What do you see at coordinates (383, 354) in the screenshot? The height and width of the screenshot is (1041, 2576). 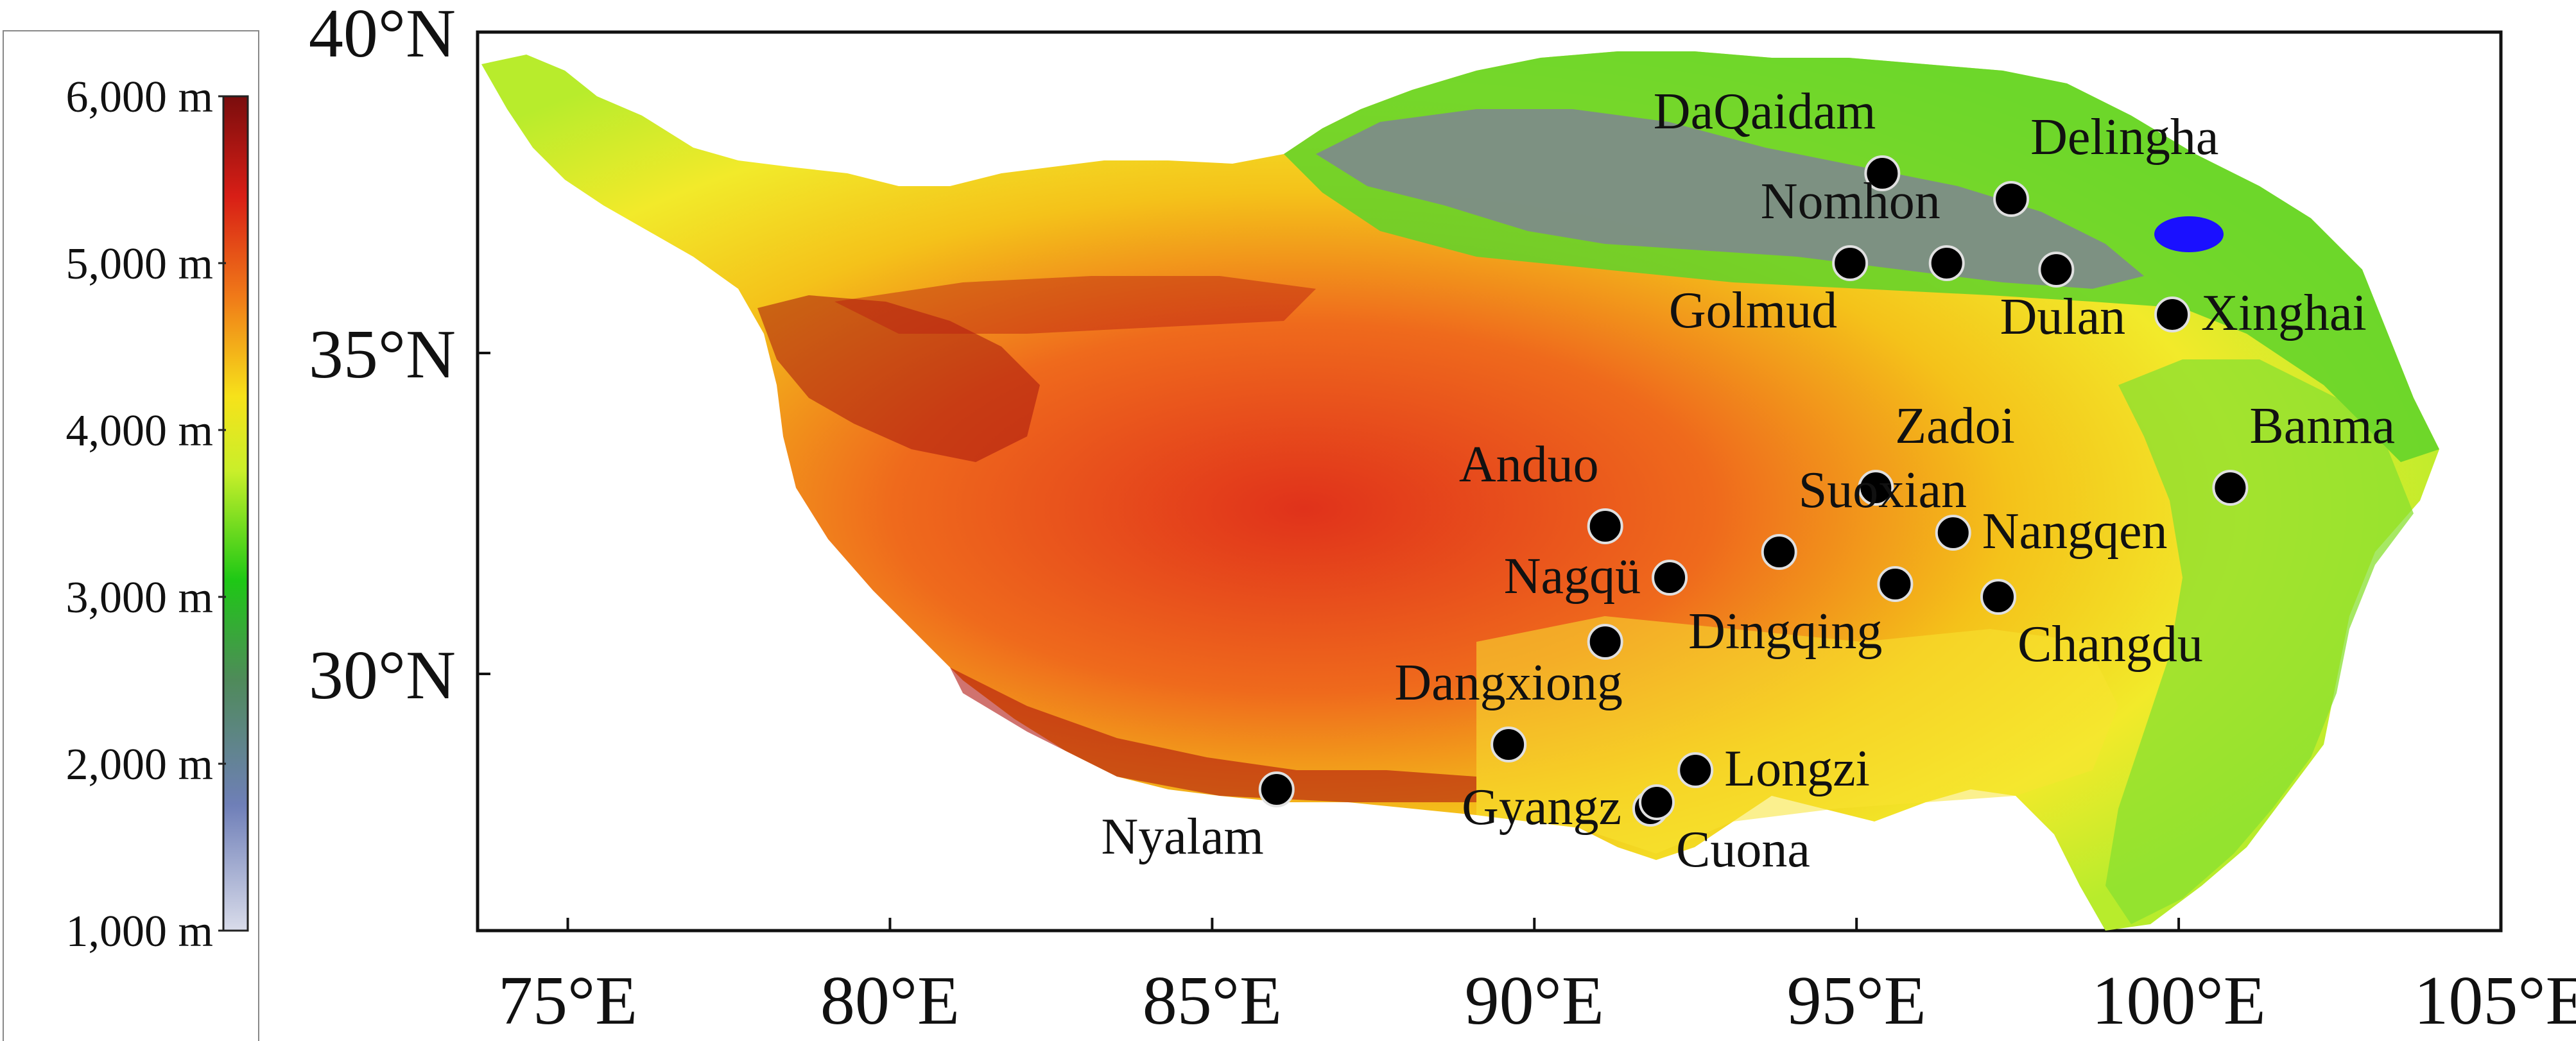 I see `lat-tick-label: 35°N` at bounding box center [383, 354].